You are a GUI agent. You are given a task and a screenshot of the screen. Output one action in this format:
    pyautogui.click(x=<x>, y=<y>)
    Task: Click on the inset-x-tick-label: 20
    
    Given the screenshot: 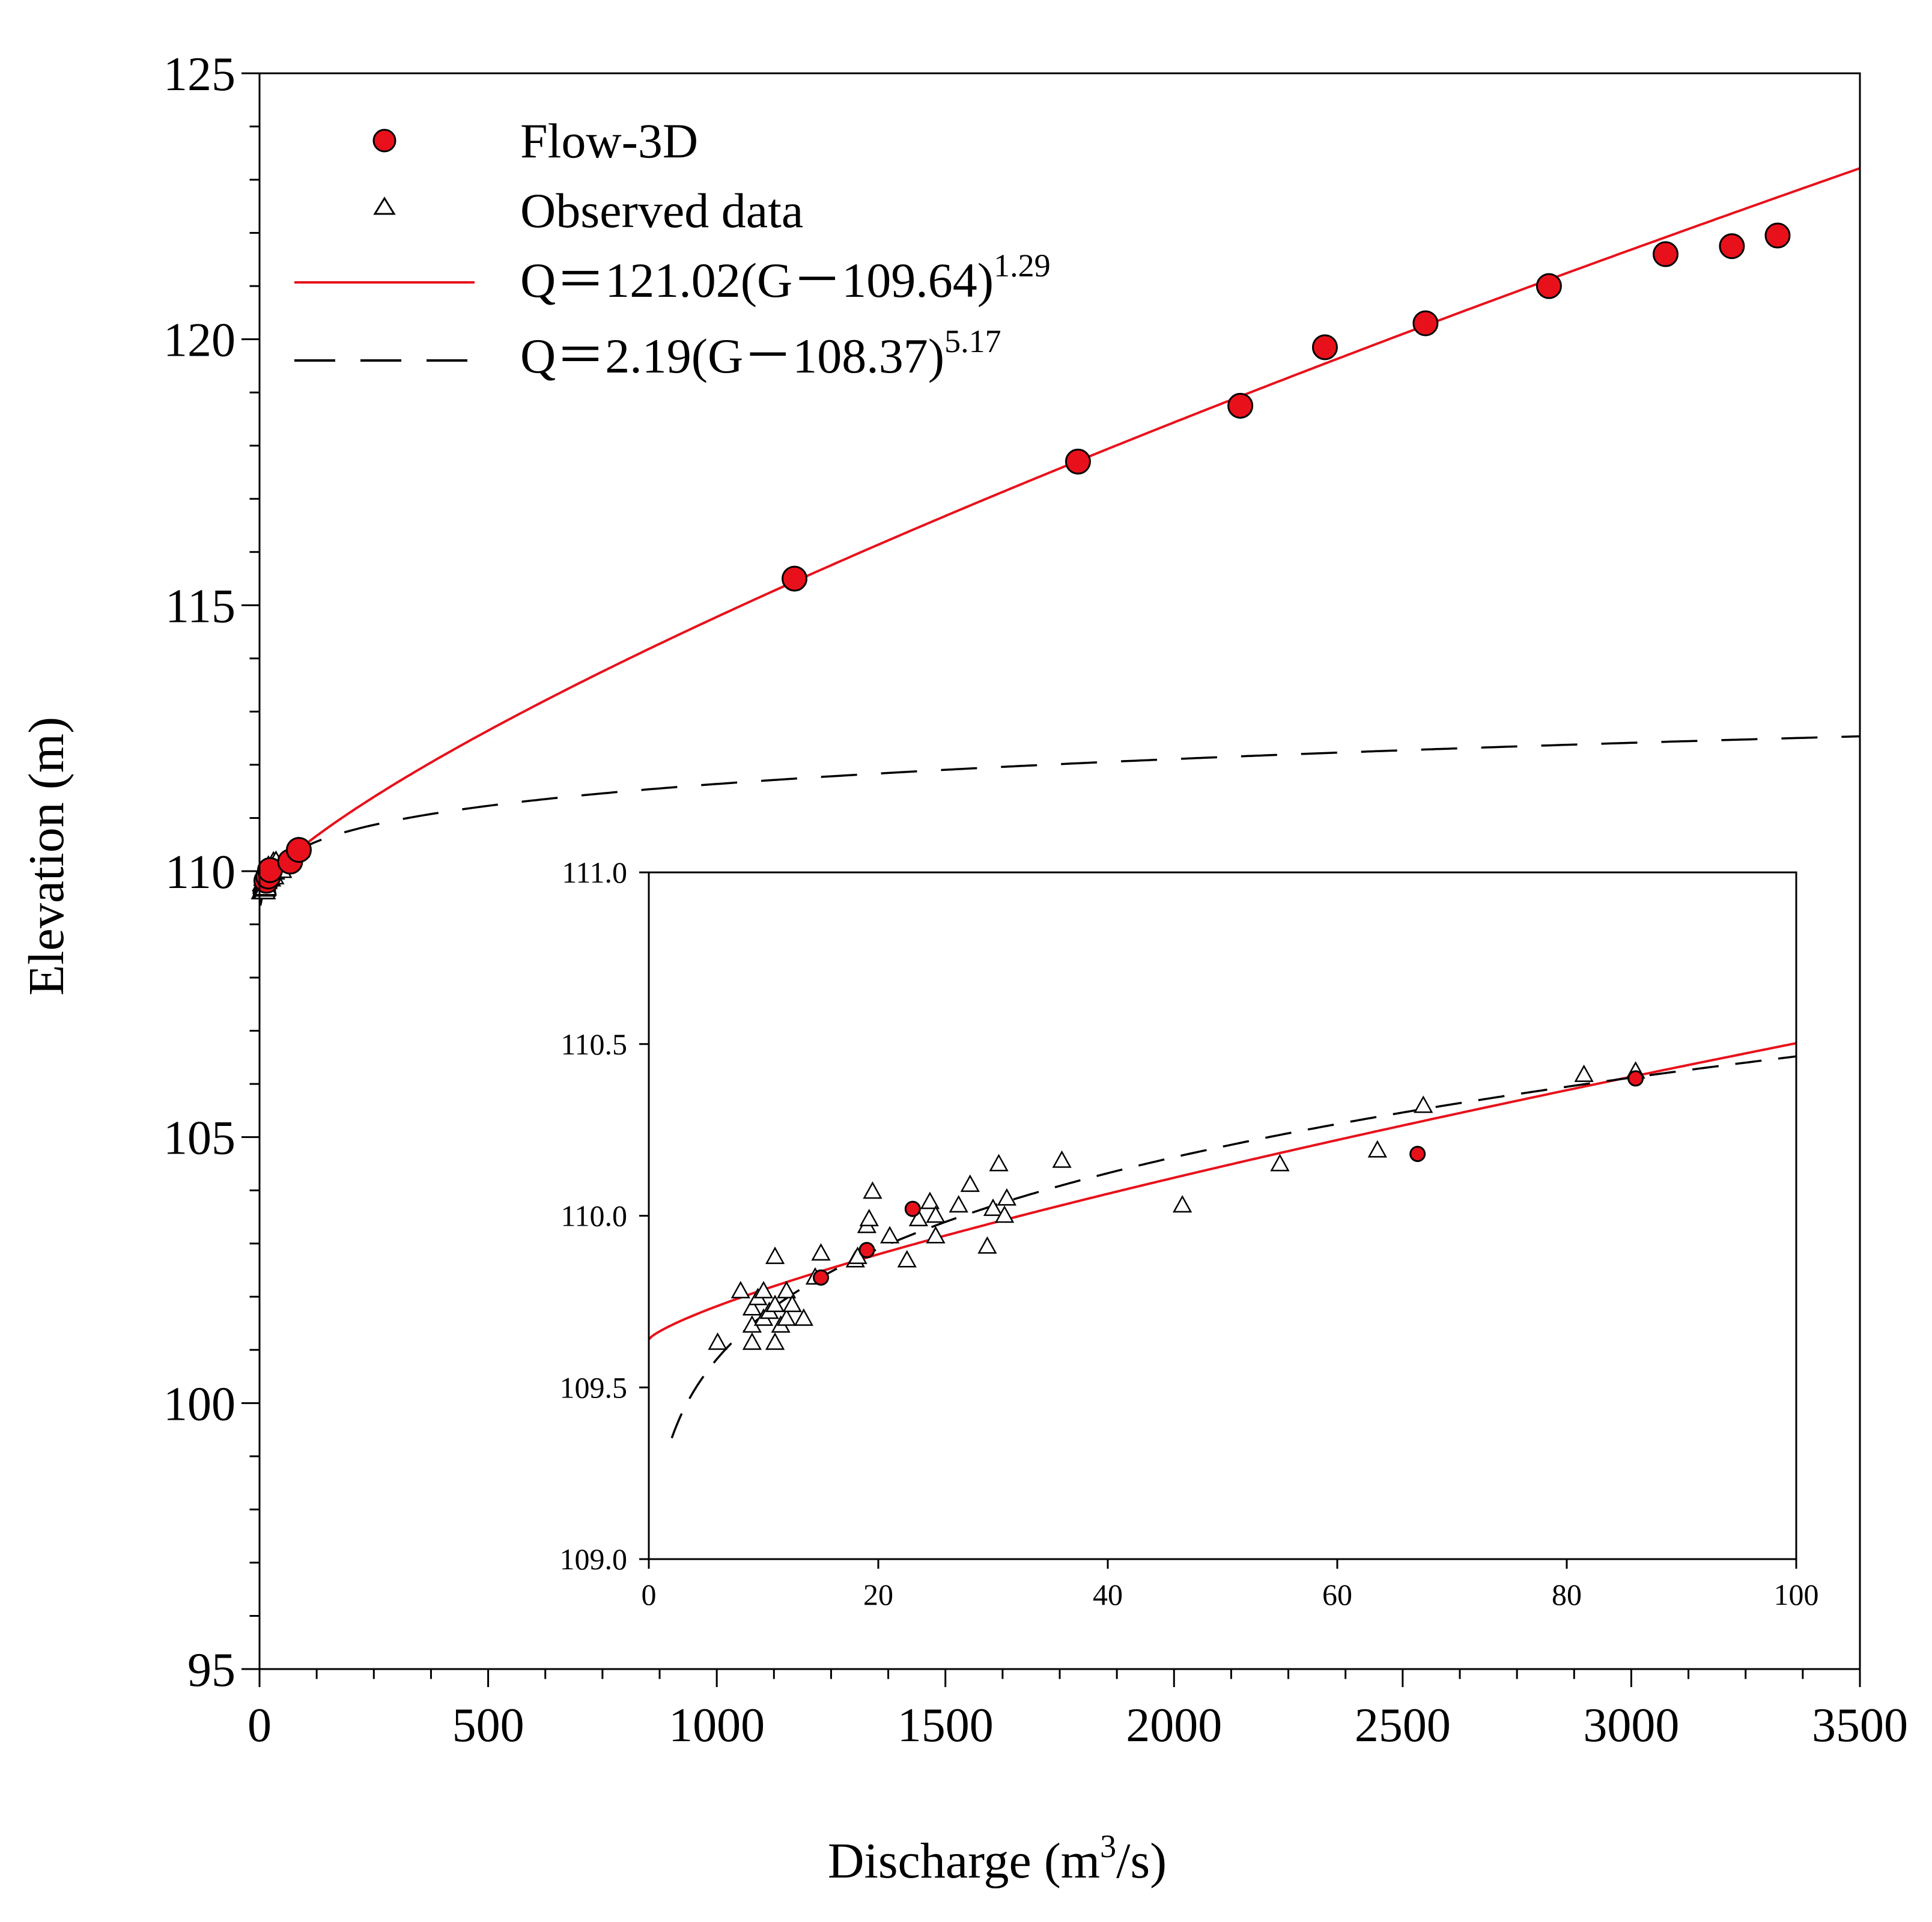 What is the action you would take?
    pyautogui.click(x=878, y=1595)
    